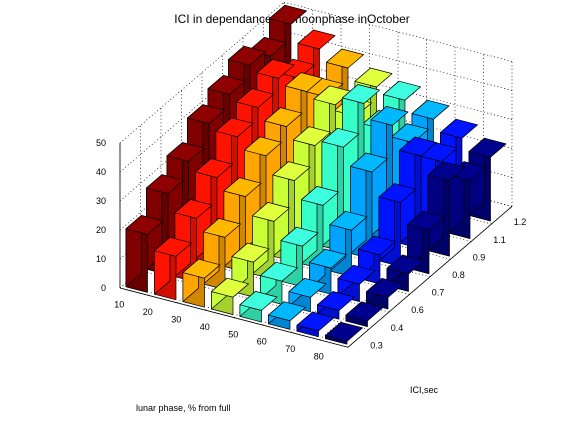 This screenshot has width=576, height=432. Describe the element at coordinates (101, 230) in the screenshot. I see `z-tick-label: 20` at that location.